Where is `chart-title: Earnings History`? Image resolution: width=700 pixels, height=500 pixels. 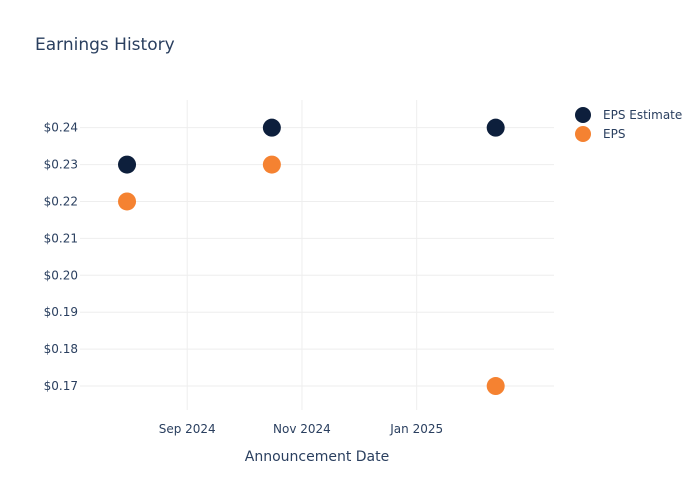 chart-title: Earnings History is located at coordinates (105, 45).